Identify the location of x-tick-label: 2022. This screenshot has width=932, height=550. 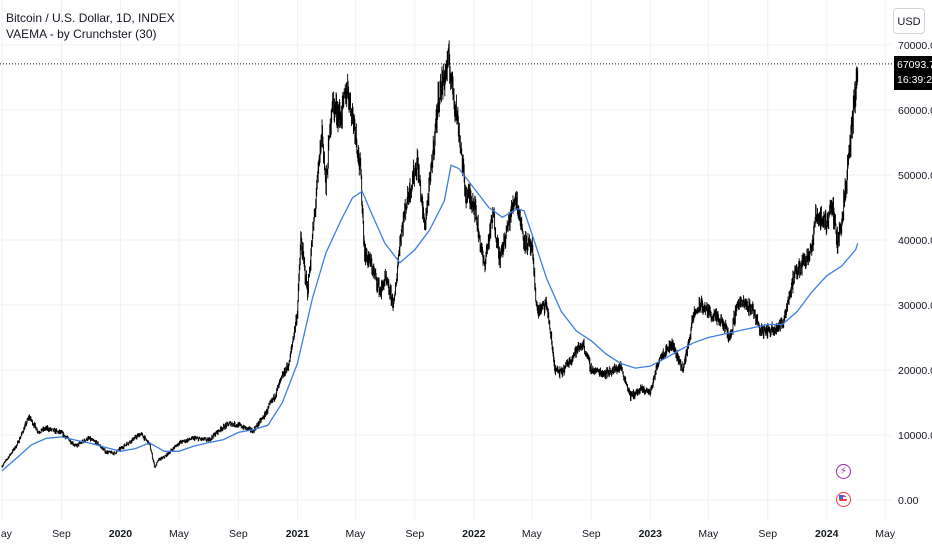
(474, 534).